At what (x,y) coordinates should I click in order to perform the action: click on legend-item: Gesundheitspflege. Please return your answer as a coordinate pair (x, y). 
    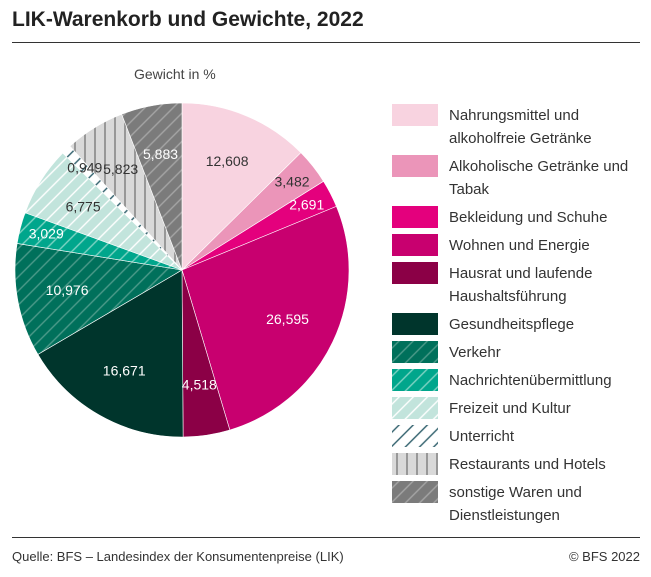
    Looking at the image, I should click on (519, 324).